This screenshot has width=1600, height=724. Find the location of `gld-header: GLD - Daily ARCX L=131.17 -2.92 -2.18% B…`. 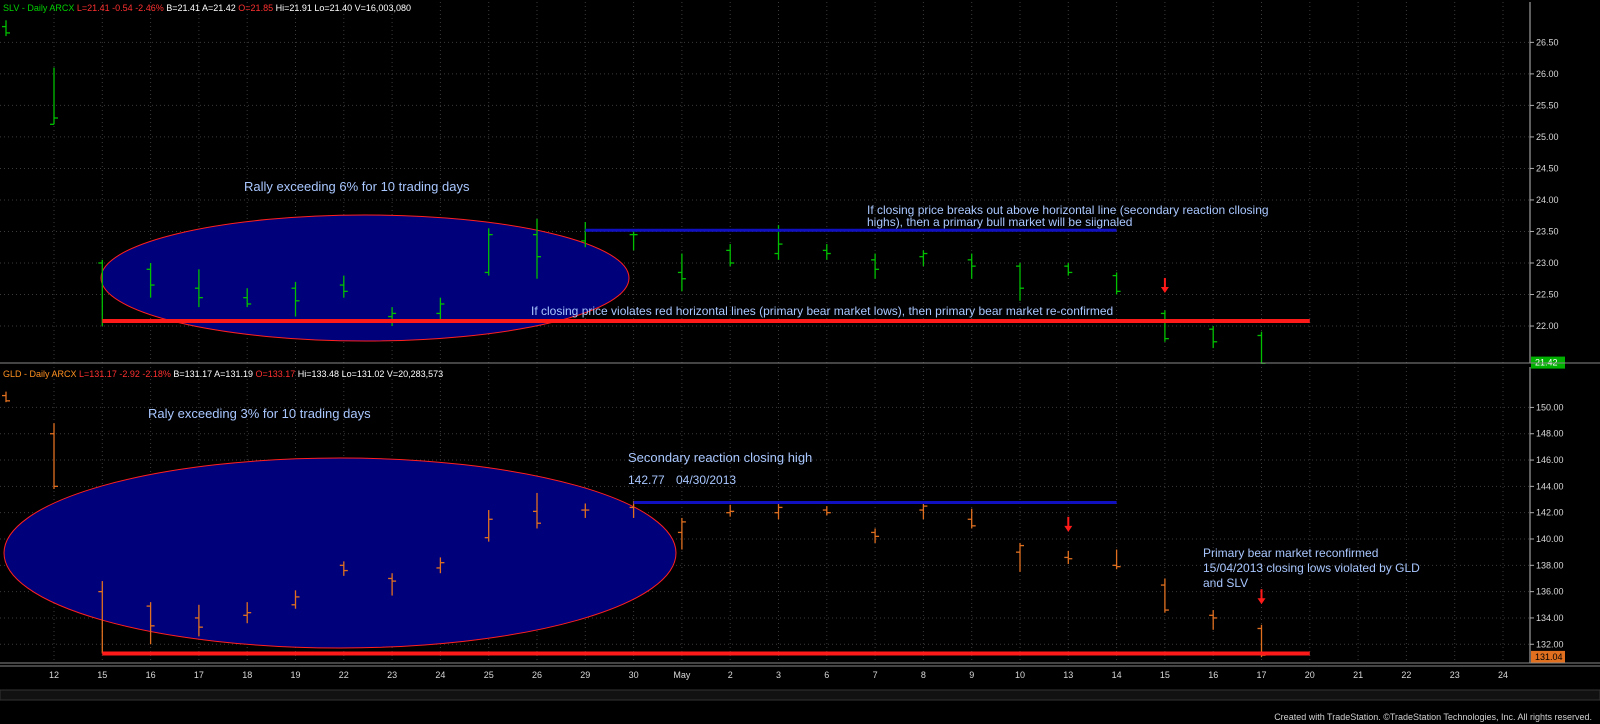

gld-header: GLD - Daily ARCX L=131.17 -2.92 -2.18% B… is located at coordinates (223, 374).